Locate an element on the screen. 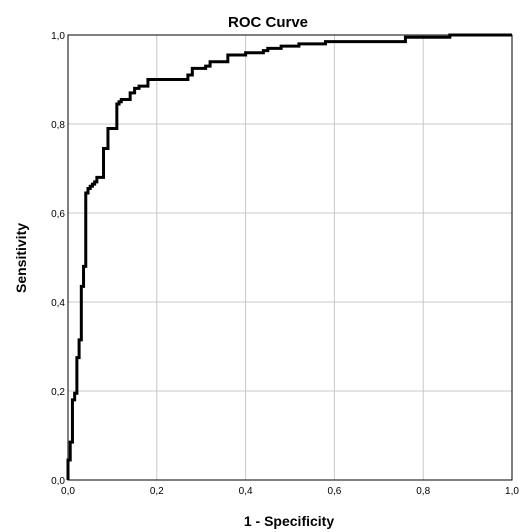 The image size is (521, 532). chart-title: ROC Curve is located at coordinates (268, 22).